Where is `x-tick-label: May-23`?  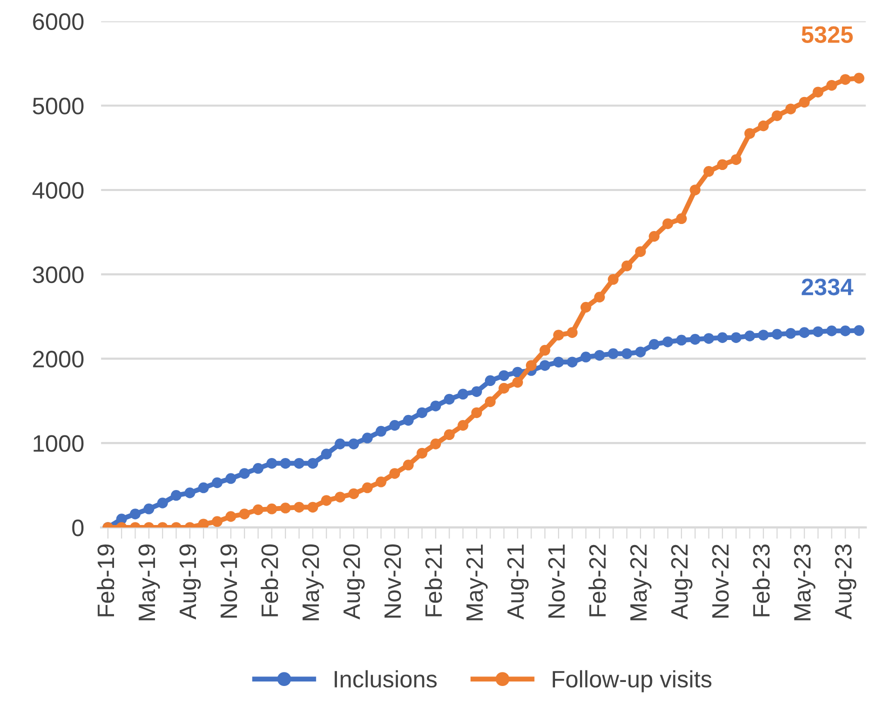
x-tick-label: May-23 is located at coordinates (805, 582).